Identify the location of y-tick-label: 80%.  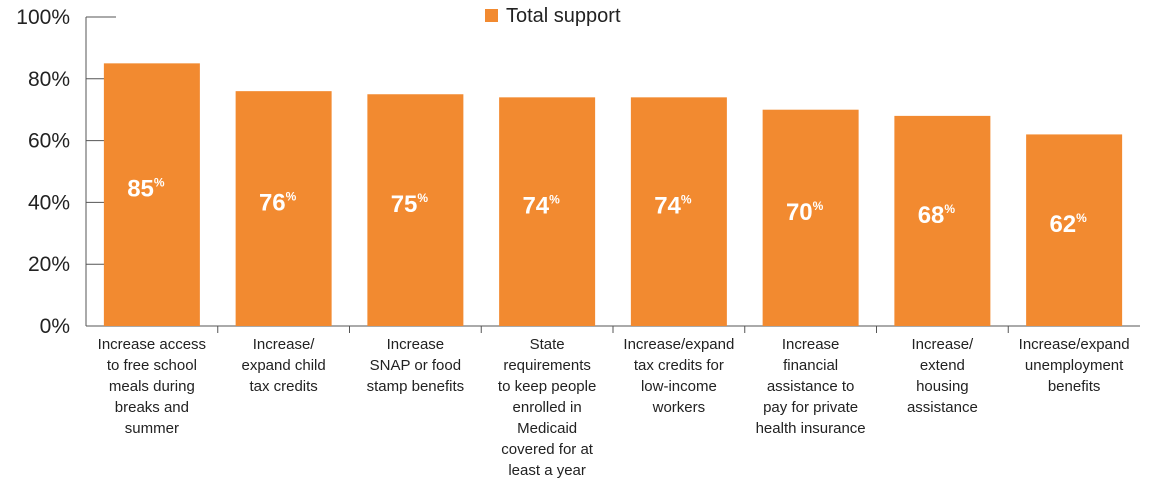
(49, 79).